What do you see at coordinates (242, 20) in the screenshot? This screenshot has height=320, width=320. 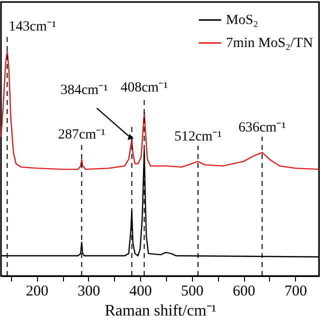 I see `legend-label: MoS₂` at bounding box center [242, 20].